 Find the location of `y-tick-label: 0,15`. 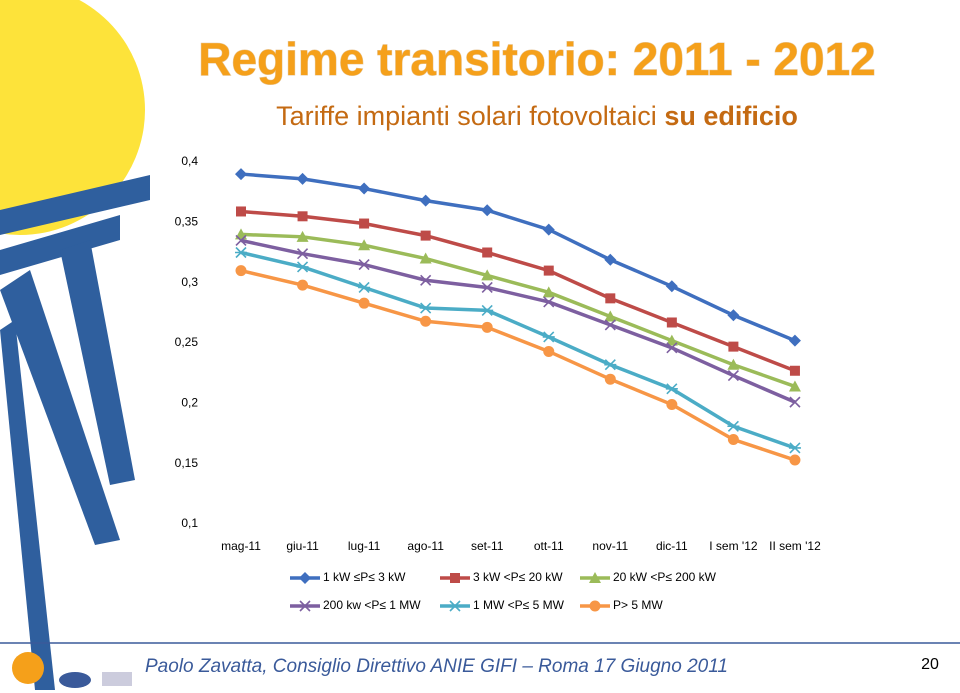

y-tick-label: 0,15 is located at coordinates (187, 463).